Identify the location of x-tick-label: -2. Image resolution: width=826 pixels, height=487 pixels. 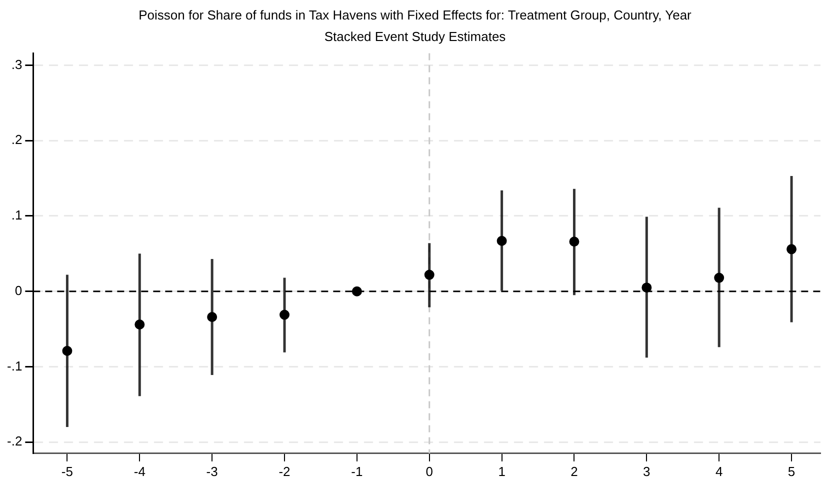
(284, 471).